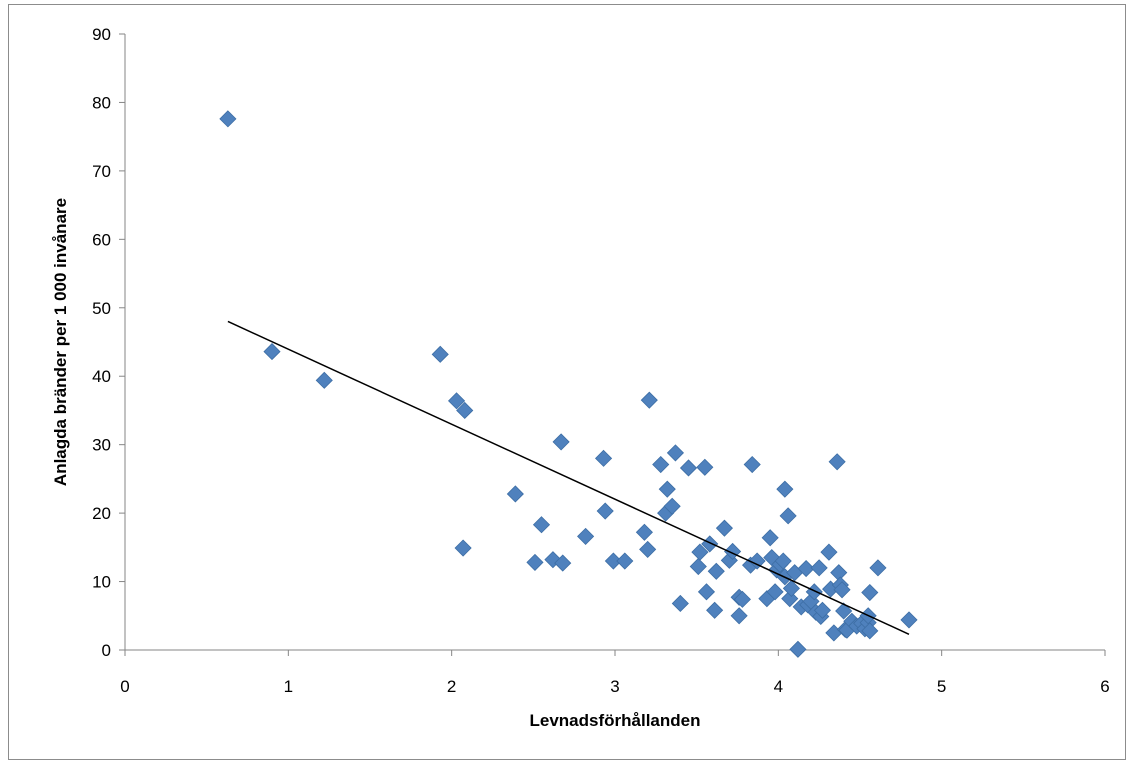  I want to click on y-tick-label: 30, so click(101, 445).